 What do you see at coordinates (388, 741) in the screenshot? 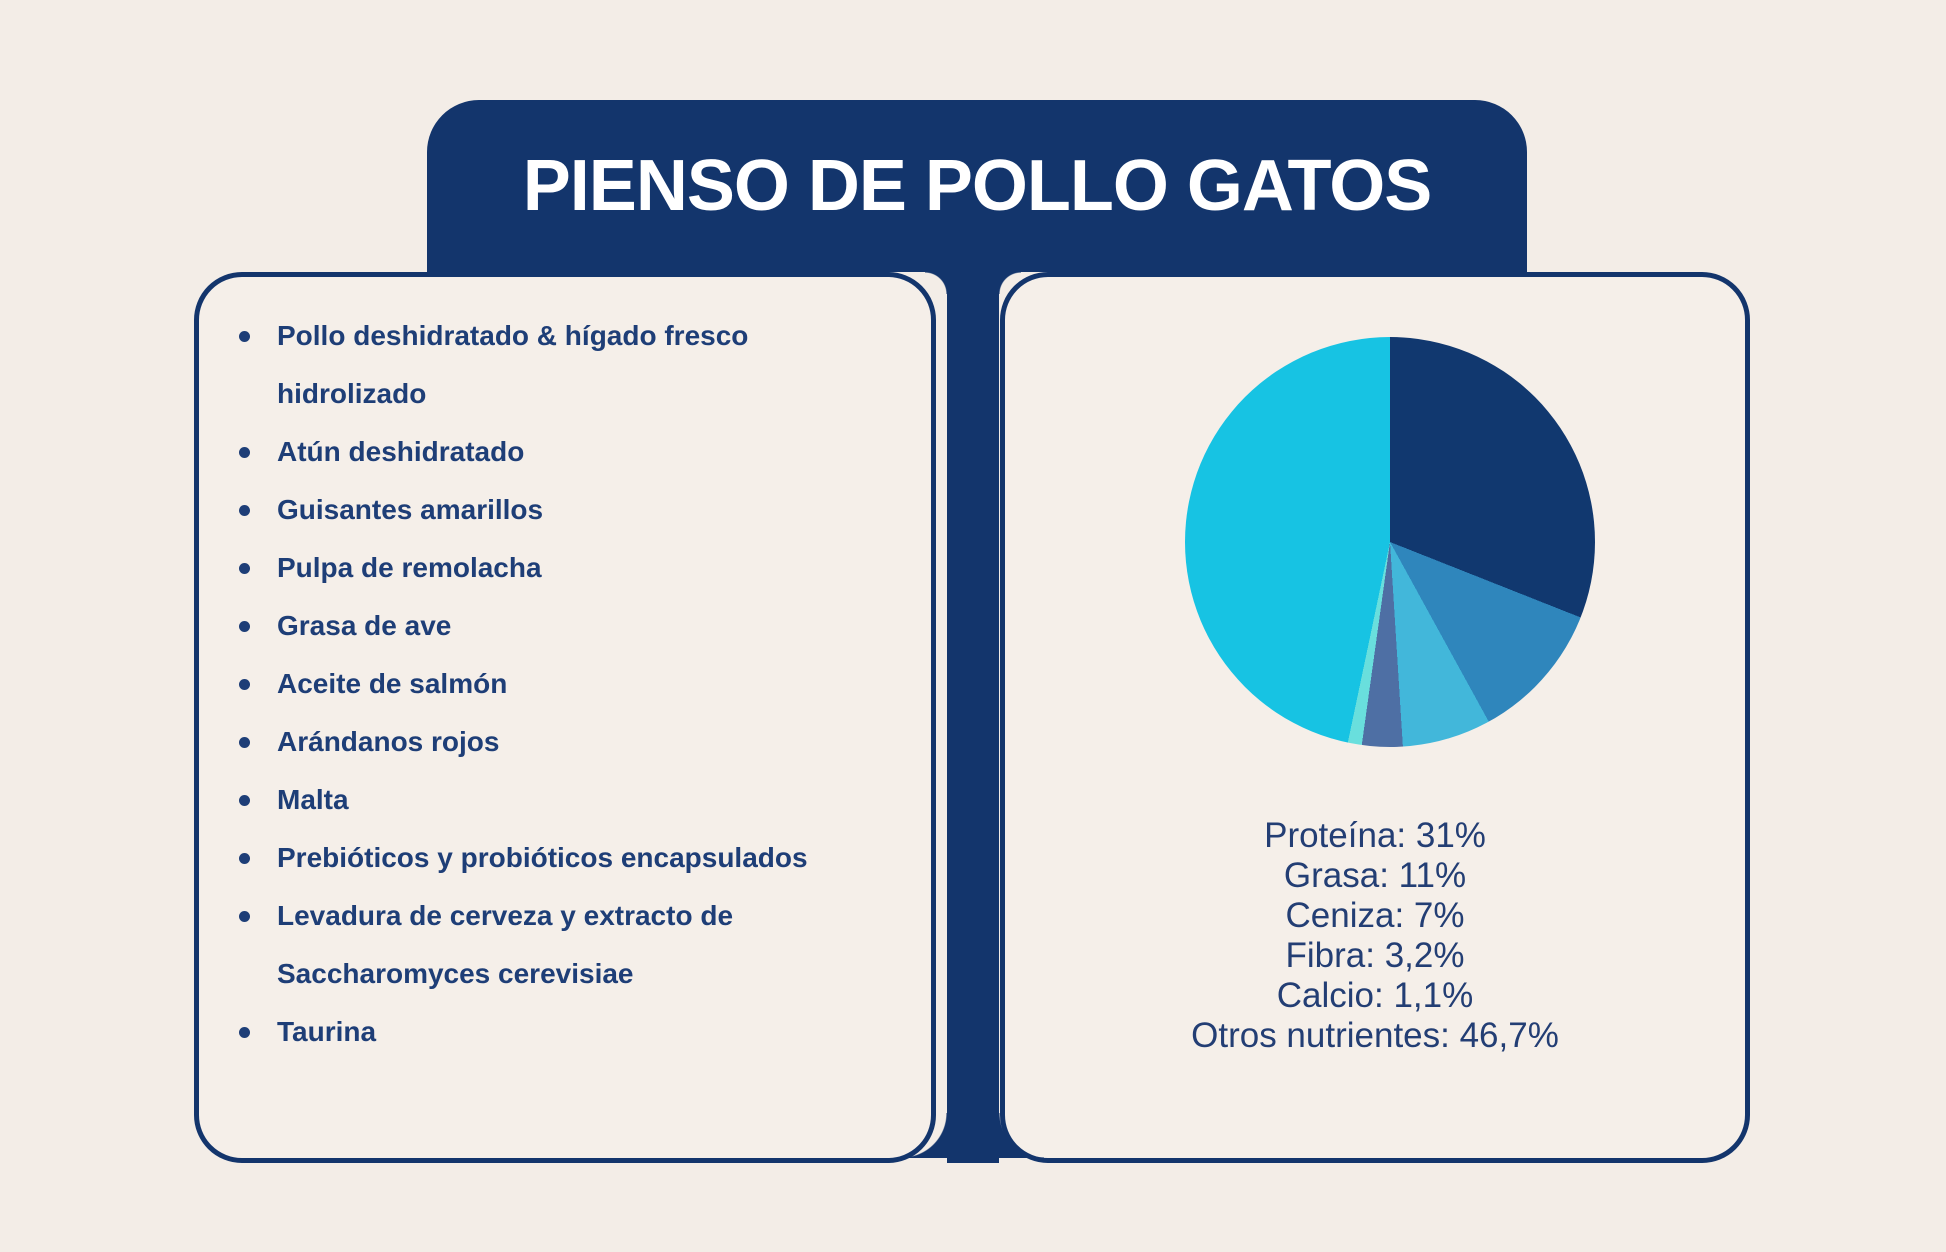
I see `ingredient-label: Arándanos rojos` at bounding box center [388, 741].